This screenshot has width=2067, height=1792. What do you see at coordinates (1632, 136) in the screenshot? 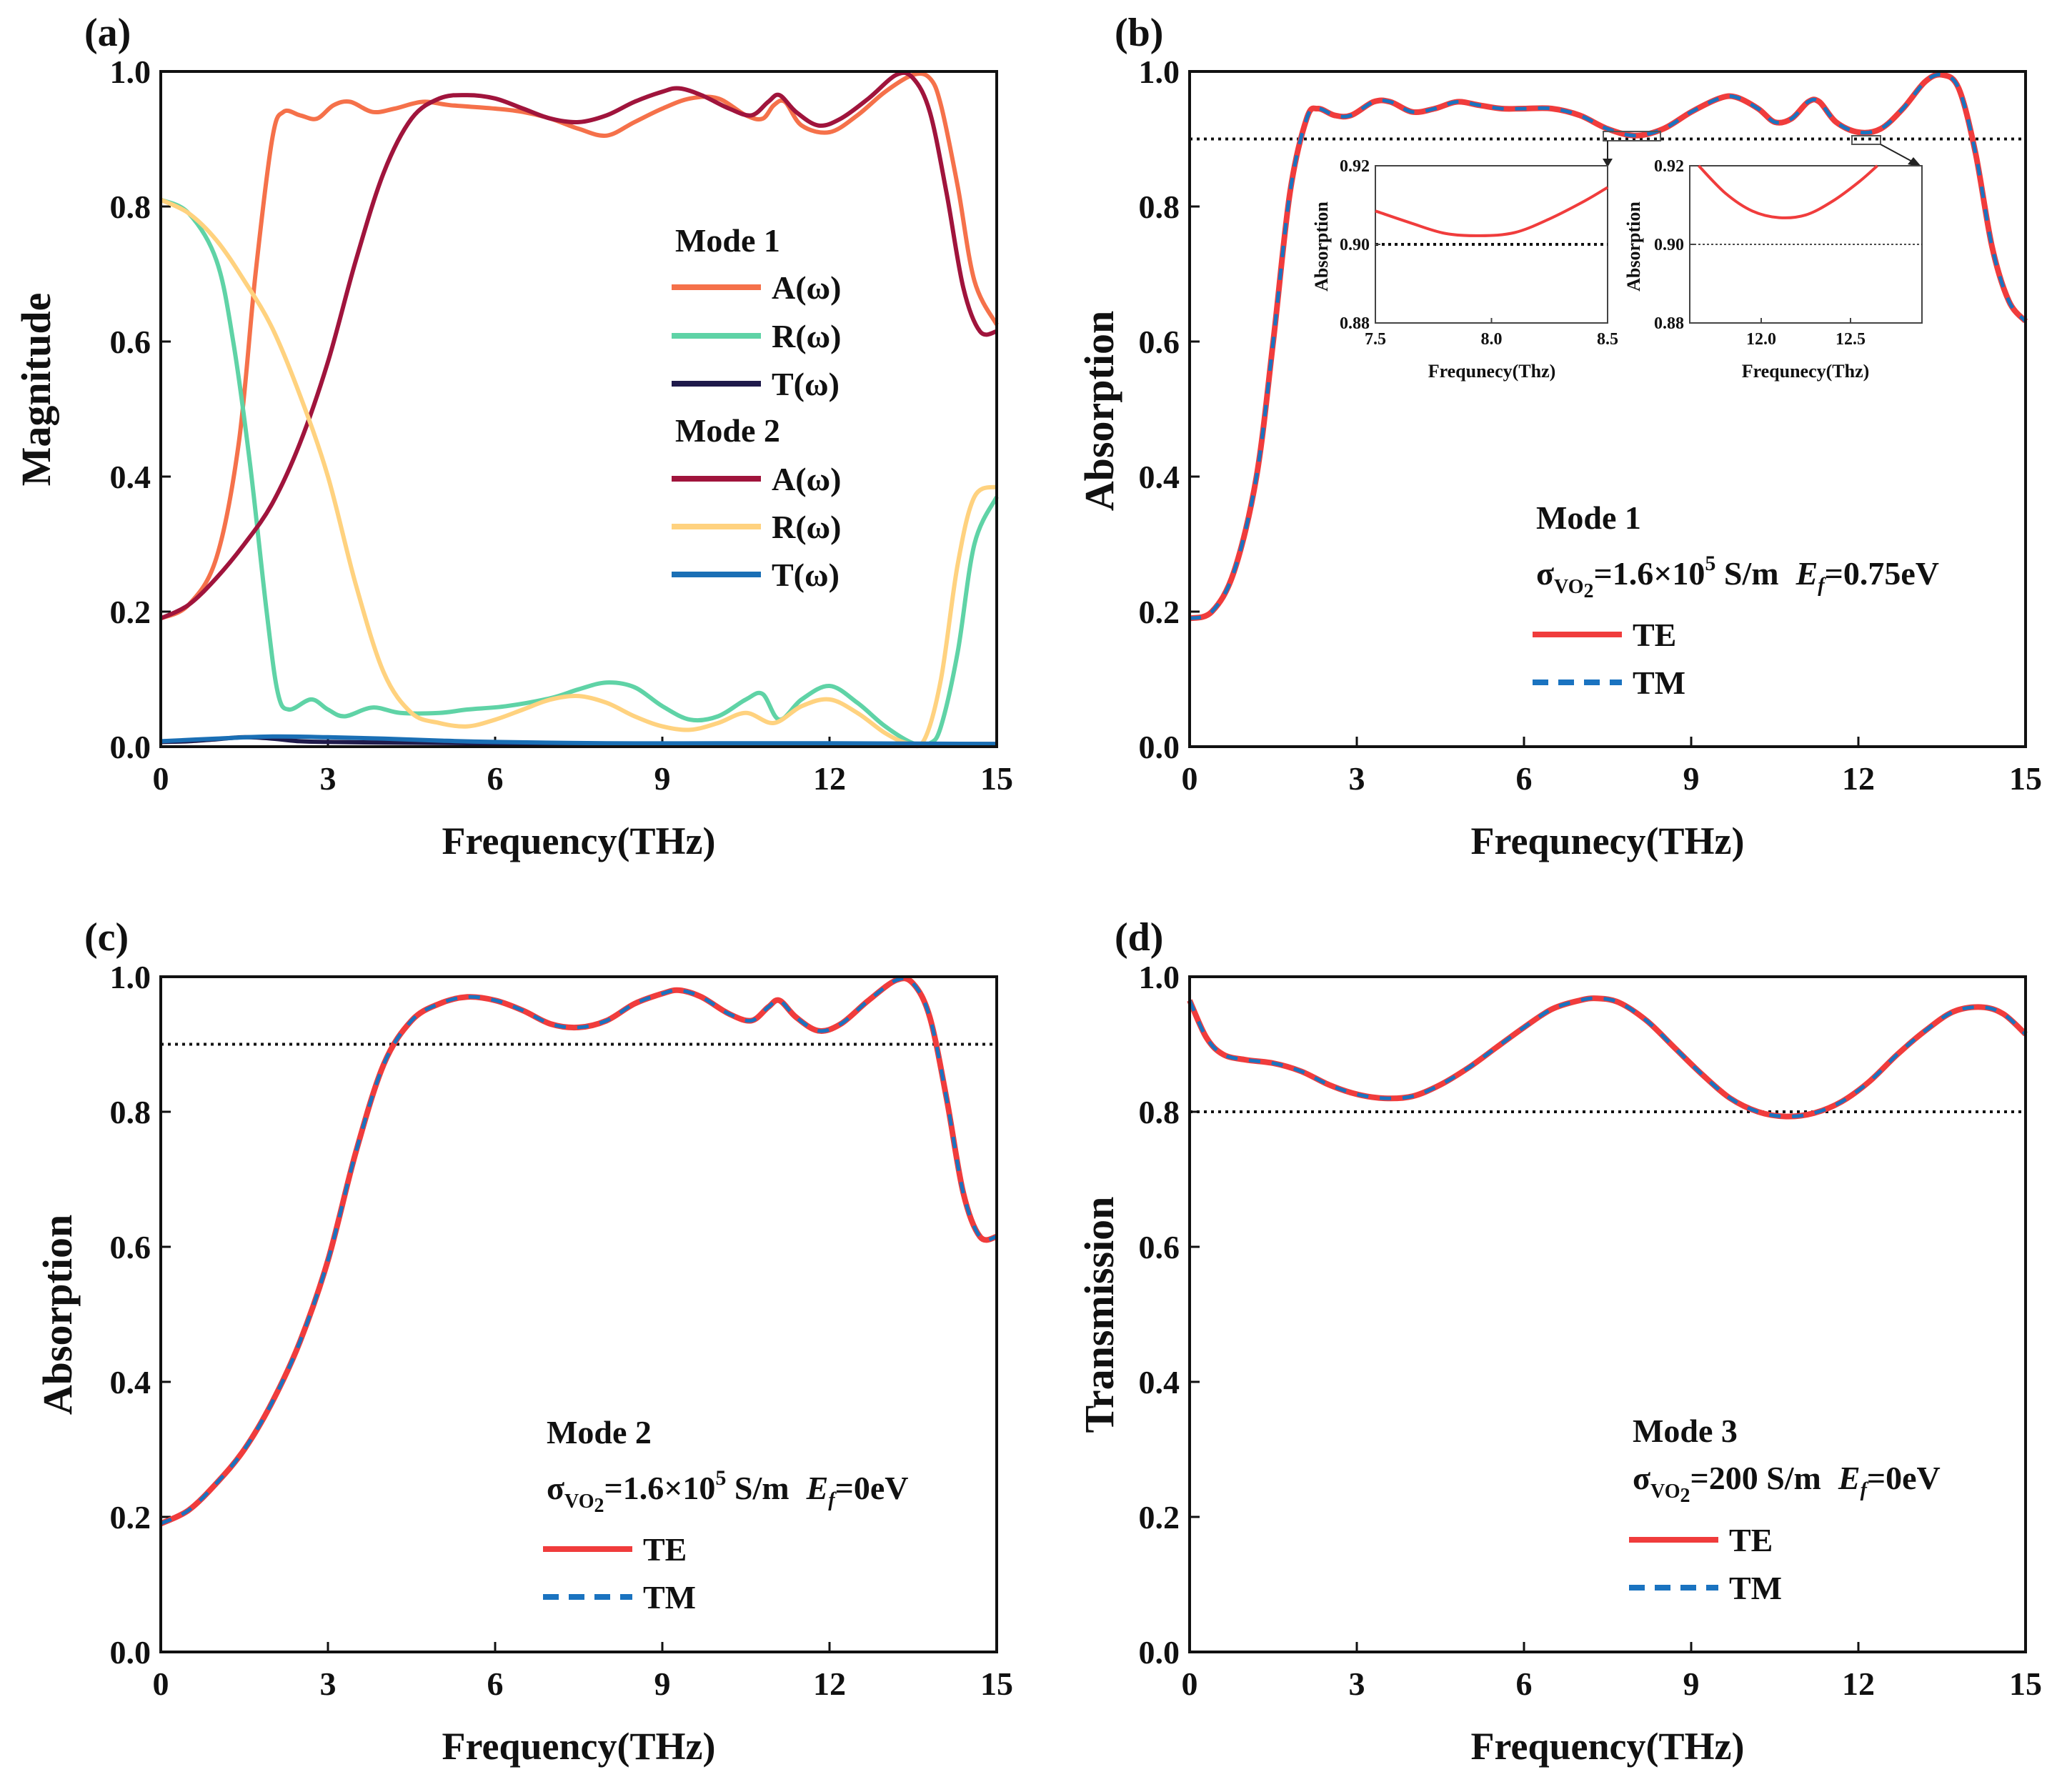
I see `inset-1-zoom-box` at bounding box center [1632, 136].